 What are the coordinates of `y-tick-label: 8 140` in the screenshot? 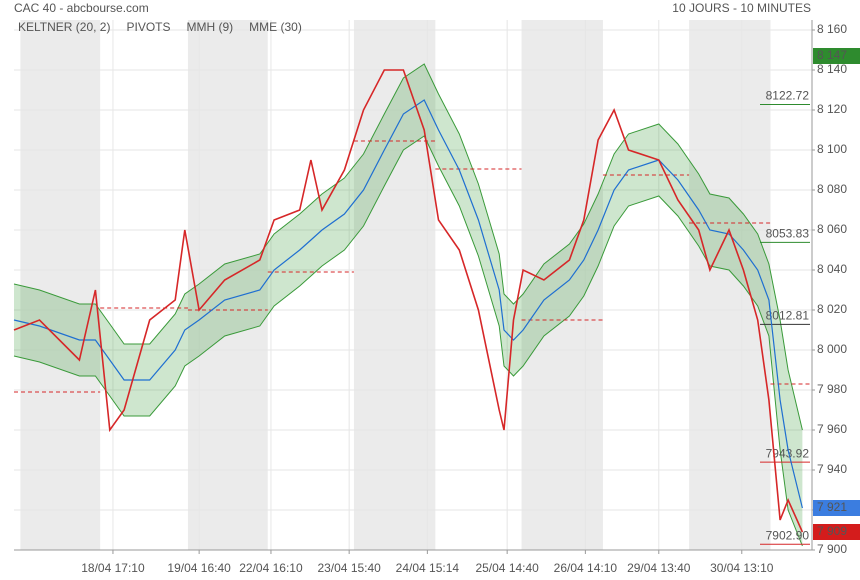 It's located at (832, 69).